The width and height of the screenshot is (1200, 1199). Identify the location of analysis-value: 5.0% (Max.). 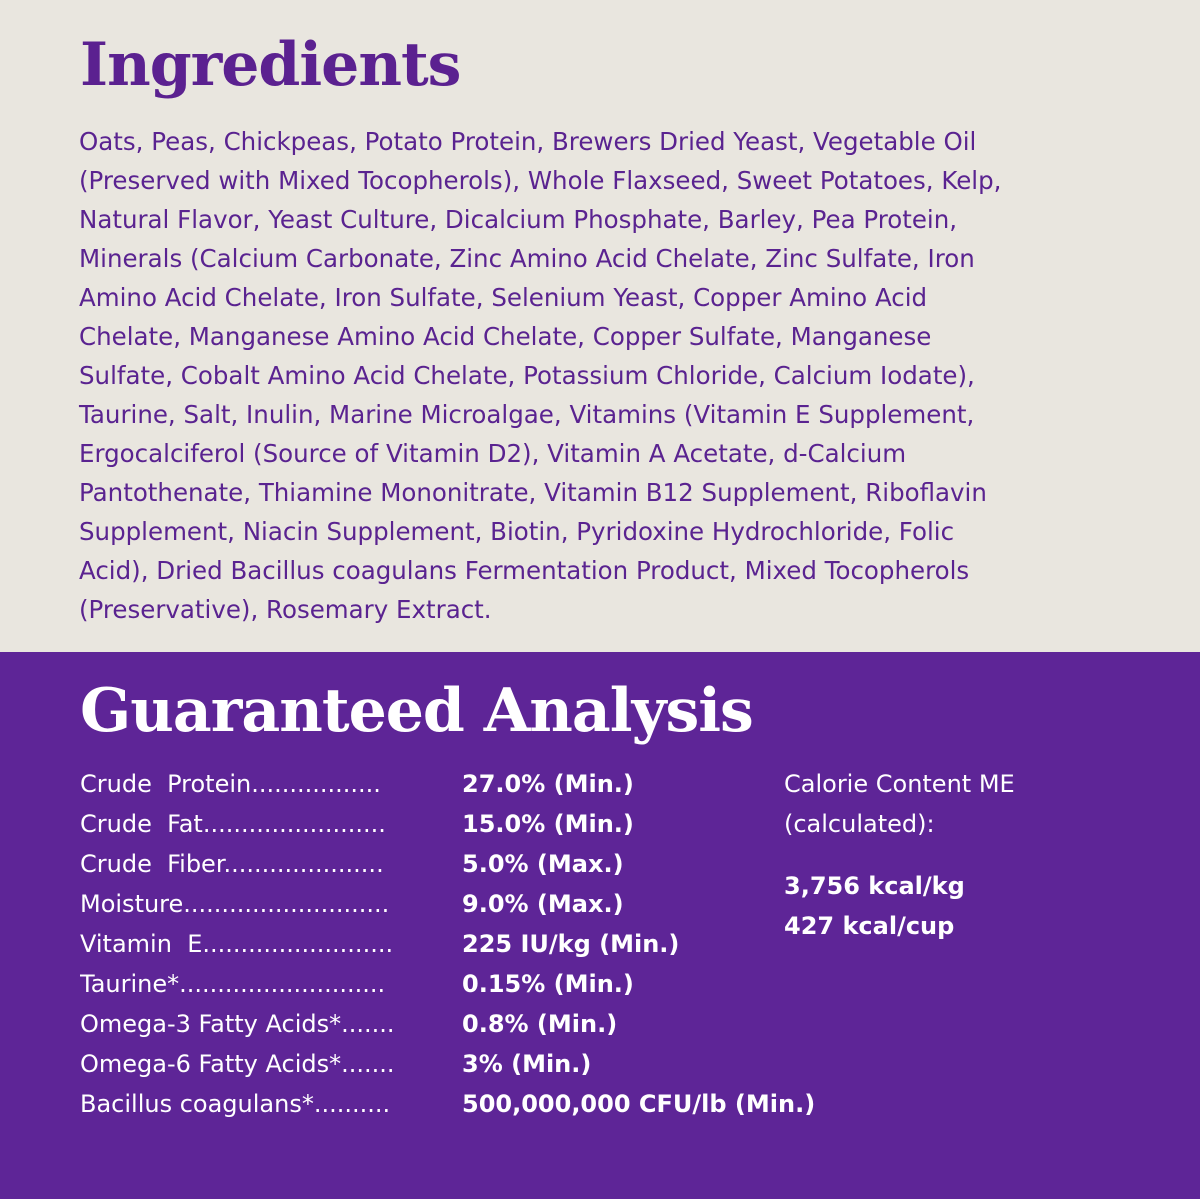
(543, 864).